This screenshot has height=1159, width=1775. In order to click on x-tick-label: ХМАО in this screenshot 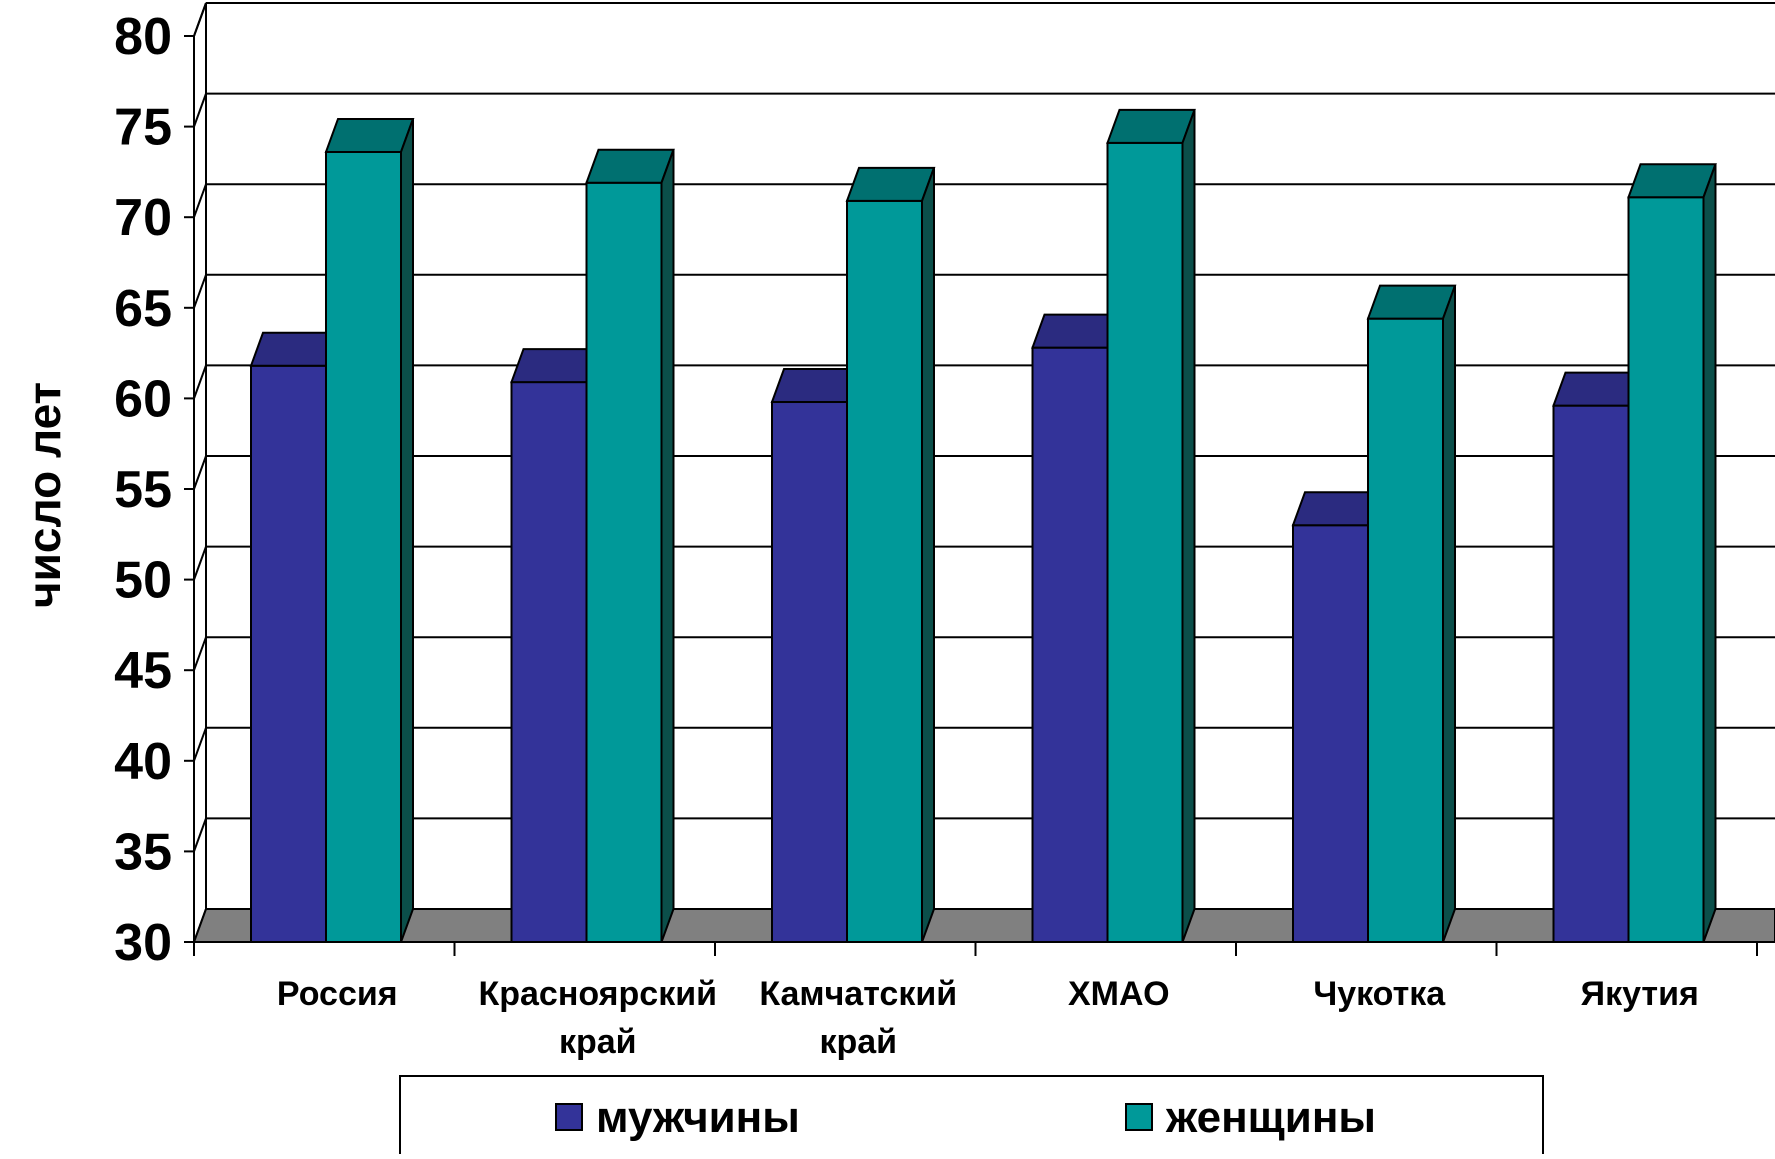, I will do `click(1119, 994)`.